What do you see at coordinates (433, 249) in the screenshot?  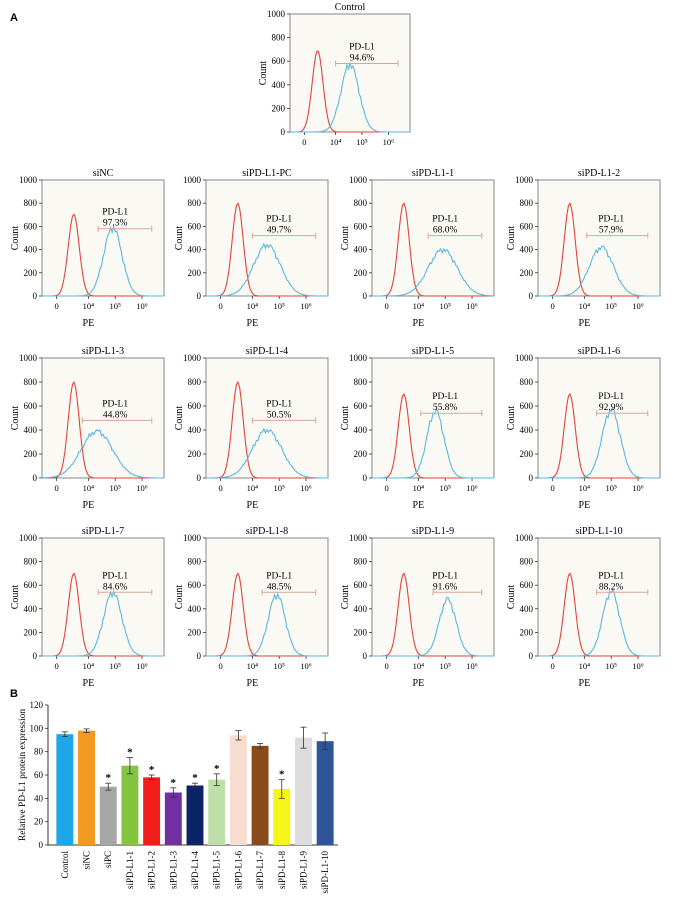 I see `isotype-histogram-line` at bounding box center [433, 249].